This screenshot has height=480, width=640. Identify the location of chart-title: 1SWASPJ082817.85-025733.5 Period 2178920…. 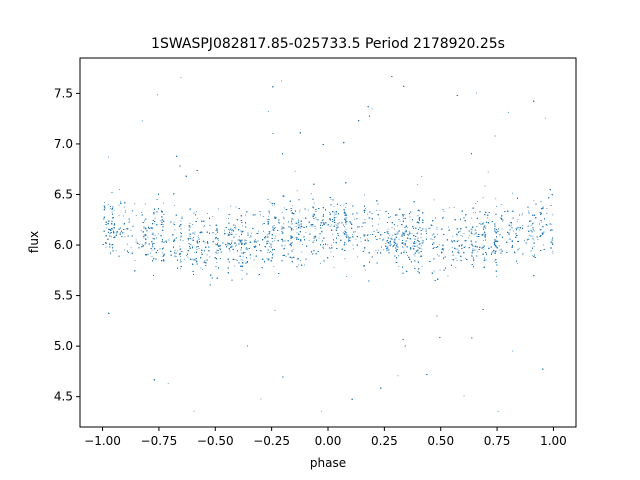
(328, 44).